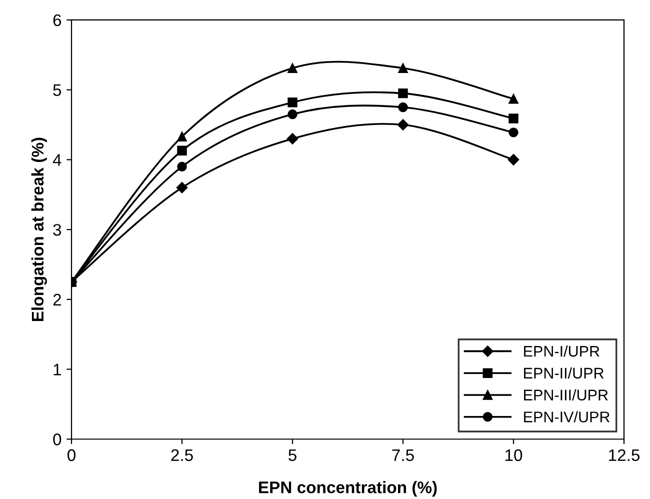 This screenshot has width=650, height=499. I want to click on y-tick-label: 5, so click(57, 90).